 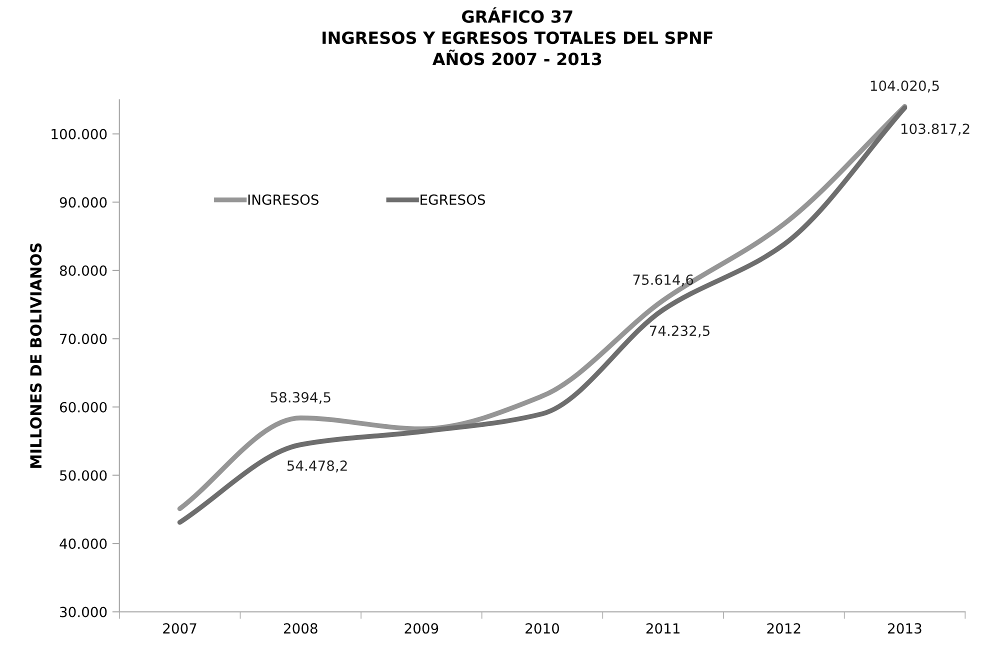 I want to click on y-axis-title: MILLONES DE BOLIVIANOS, so click(x=36, y=355).